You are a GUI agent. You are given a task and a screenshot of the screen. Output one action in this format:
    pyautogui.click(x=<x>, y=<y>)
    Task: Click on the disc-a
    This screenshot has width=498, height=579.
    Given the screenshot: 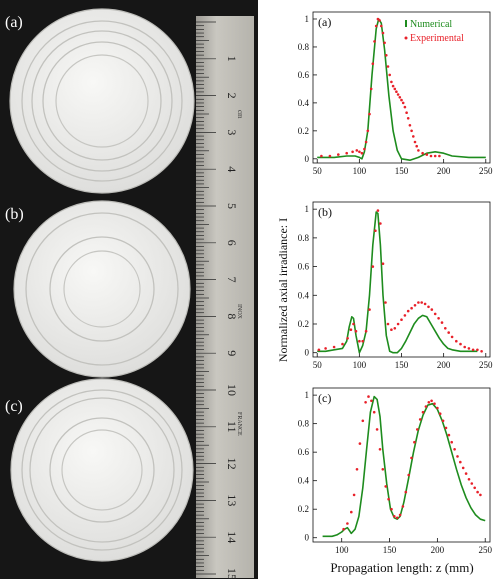 What is the action you would take?
    pyautogui.click(x=102, y=101)
    